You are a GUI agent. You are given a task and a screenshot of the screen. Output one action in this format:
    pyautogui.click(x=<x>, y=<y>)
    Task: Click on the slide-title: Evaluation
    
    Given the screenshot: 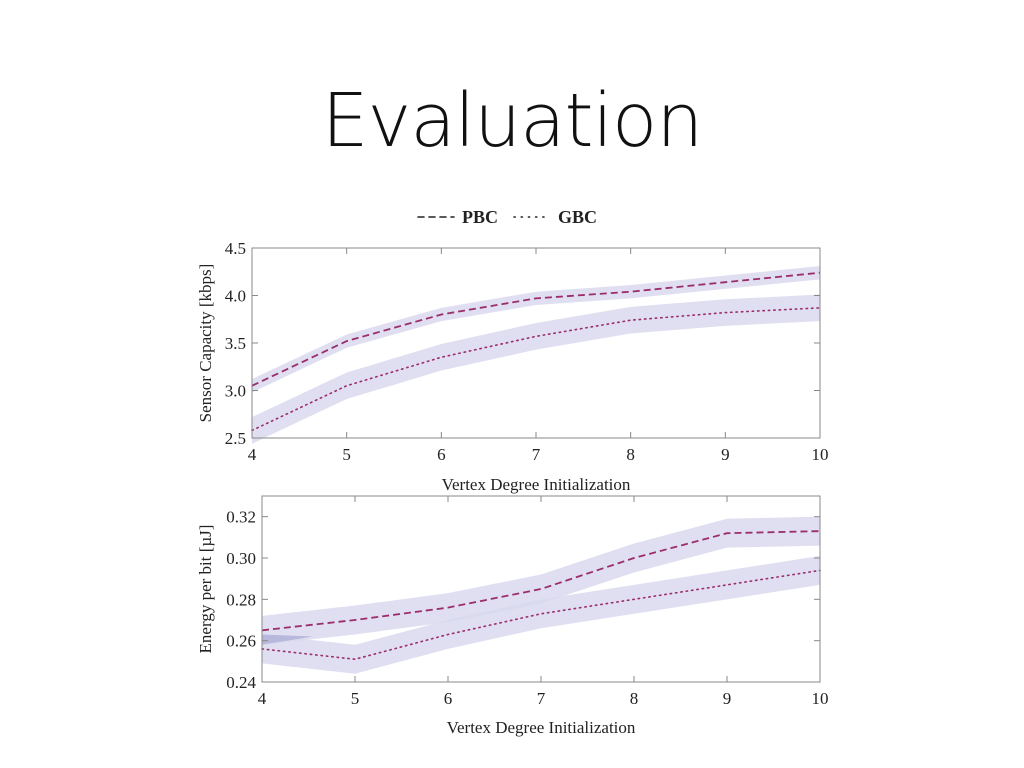 What is the action you would take?
    pyautogui.click(x=512, y=121)
    